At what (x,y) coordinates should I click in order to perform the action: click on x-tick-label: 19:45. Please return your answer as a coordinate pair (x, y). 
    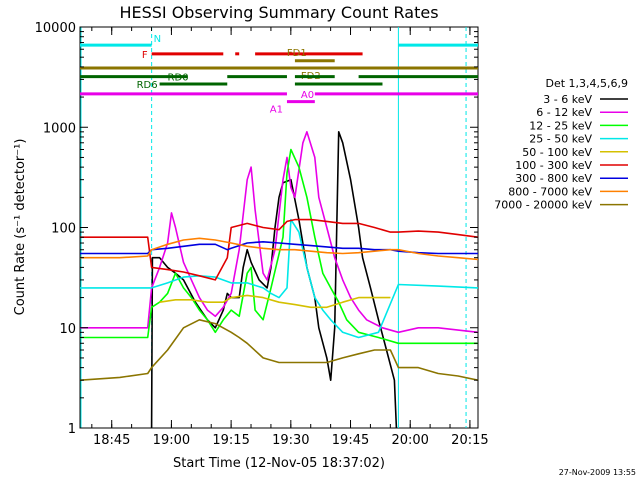
    Looking at the image, I should click on (350, 440).